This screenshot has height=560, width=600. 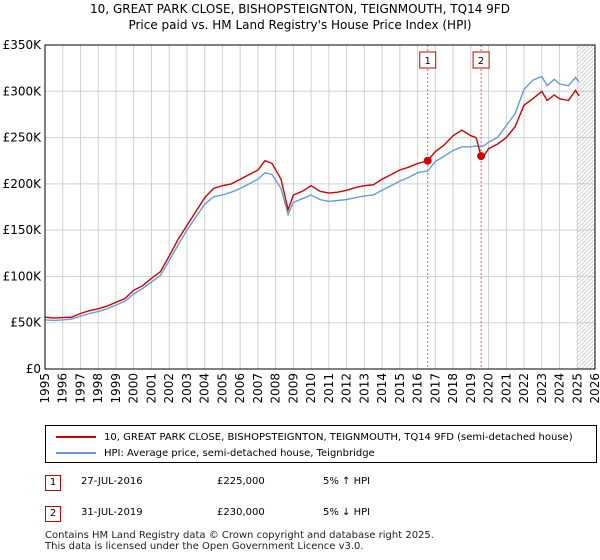 What do you see at coordinates (241, 512) in the screenshot?
I see `sale-price: £230,000` at bounding box center [241, 512].